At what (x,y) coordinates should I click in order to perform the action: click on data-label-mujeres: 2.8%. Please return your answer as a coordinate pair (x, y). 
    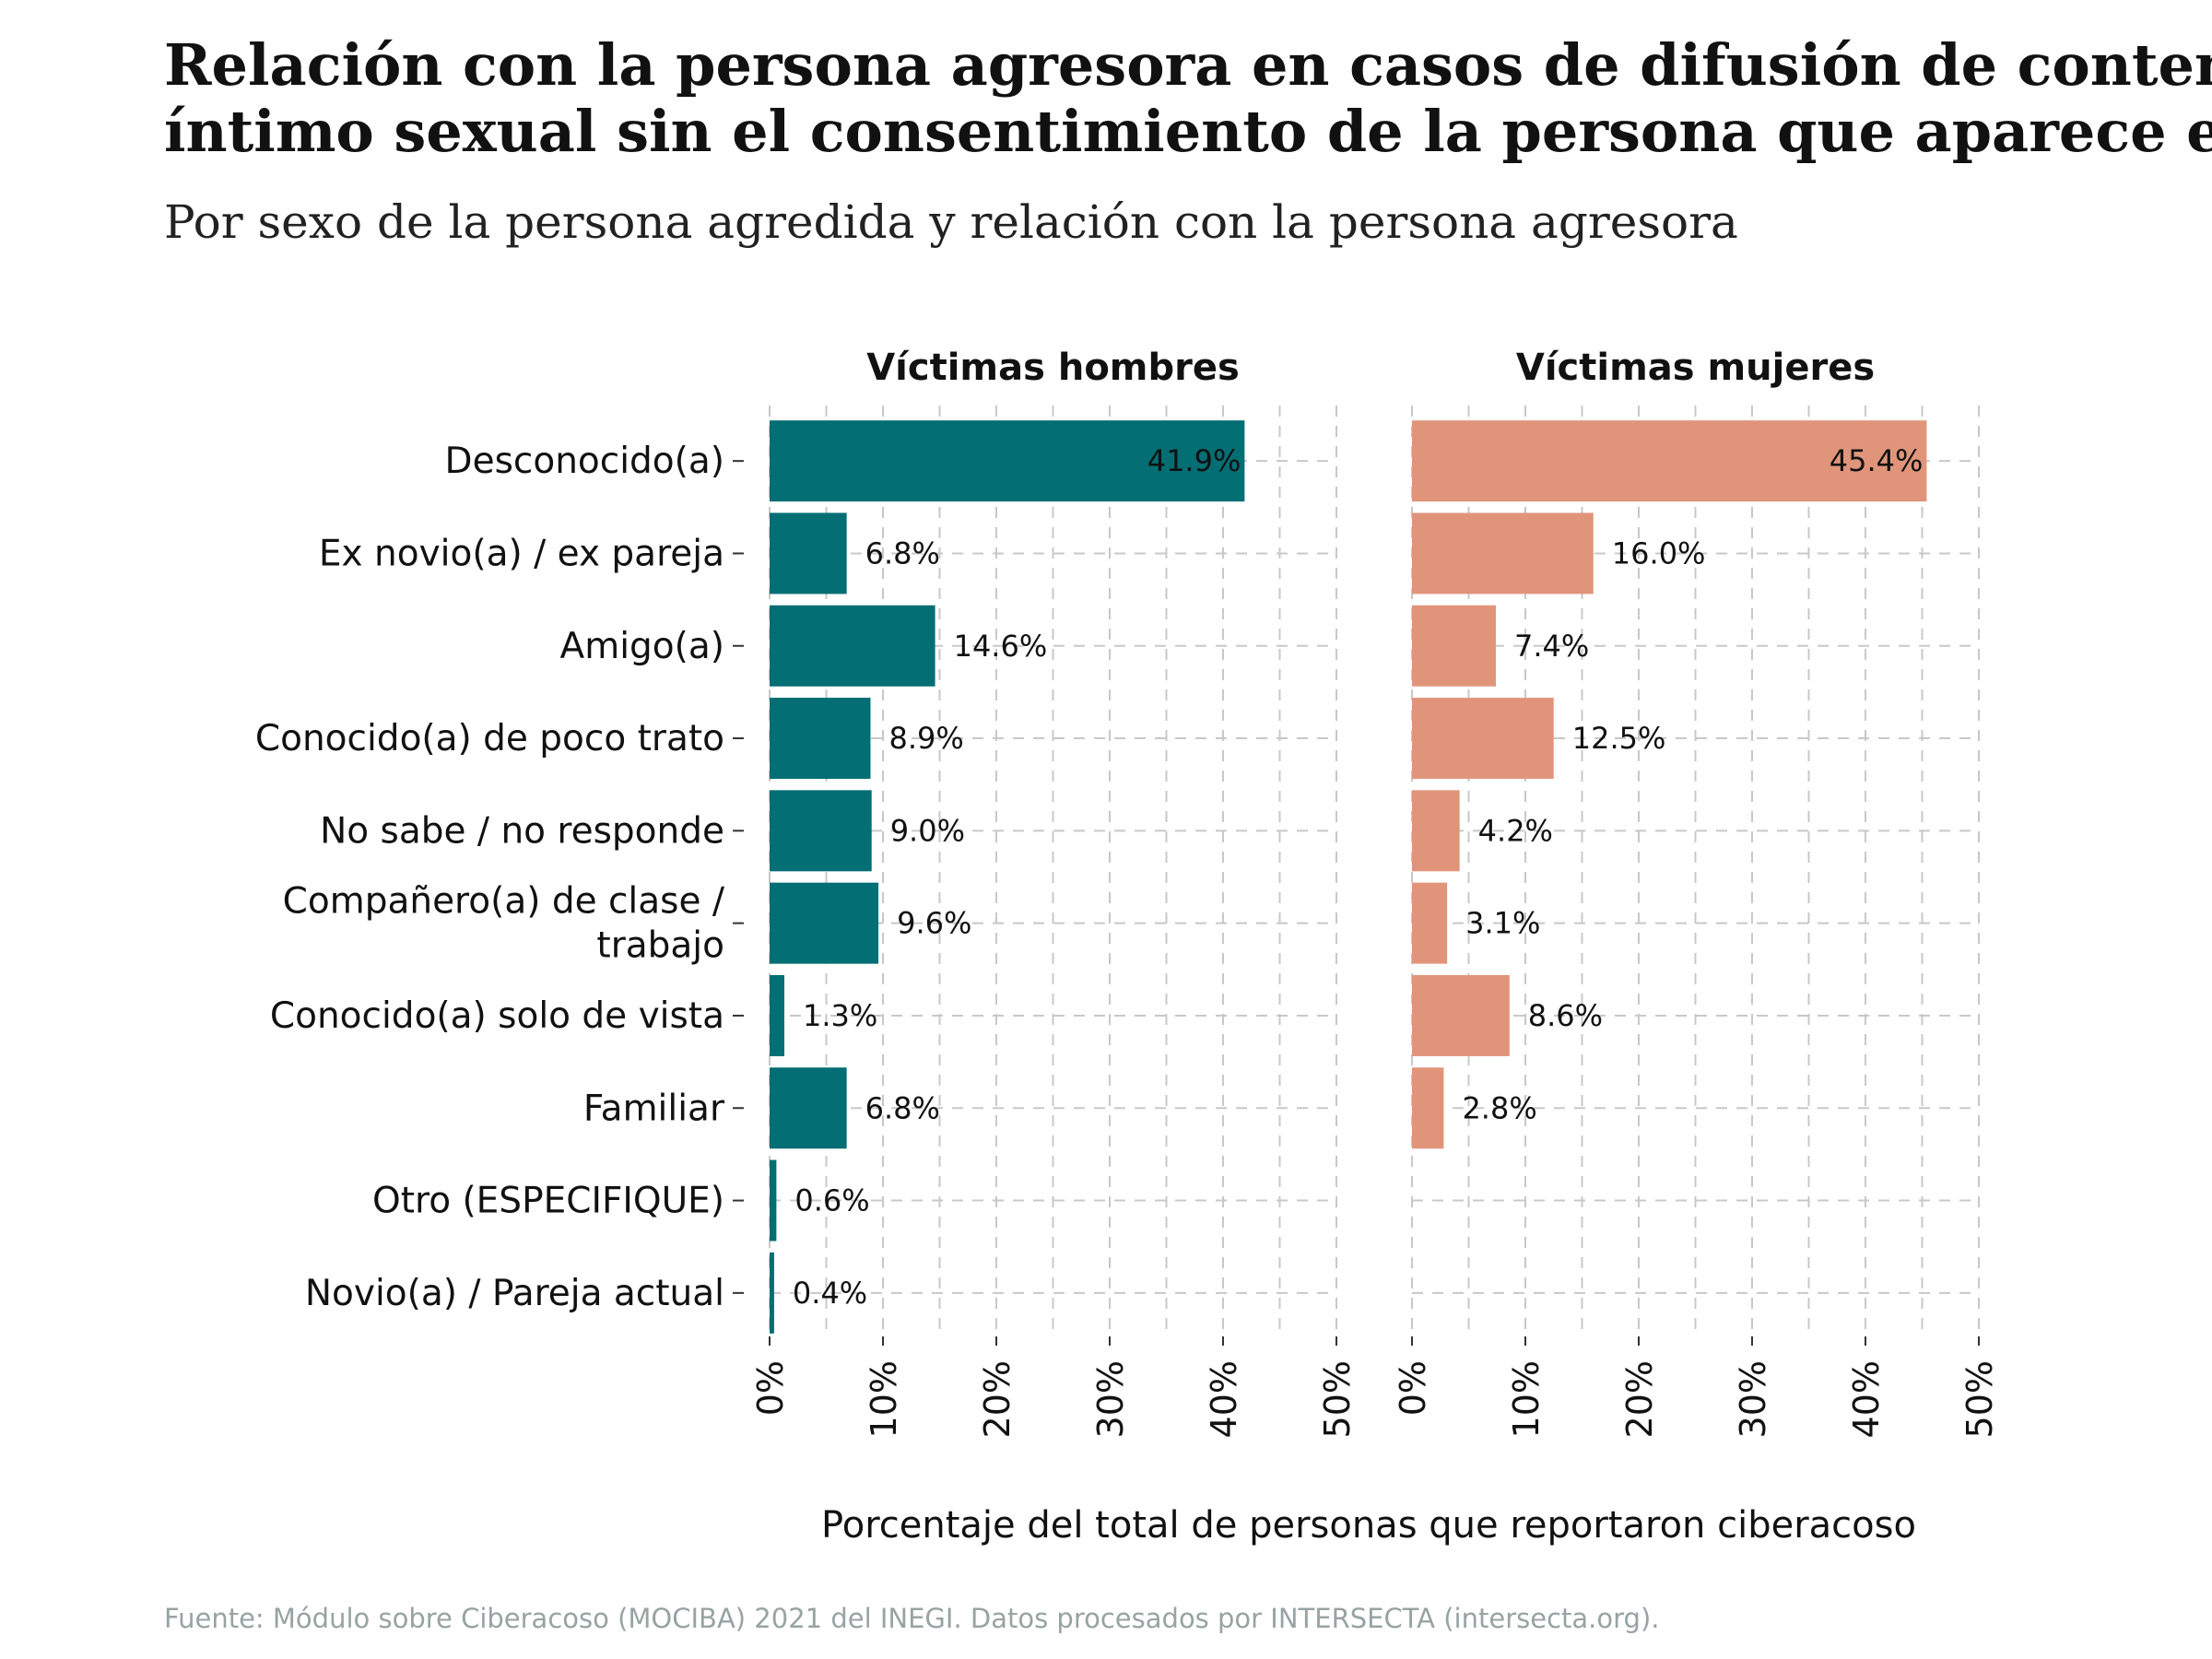
    Looking at the image, I should click on (1499, 1107).